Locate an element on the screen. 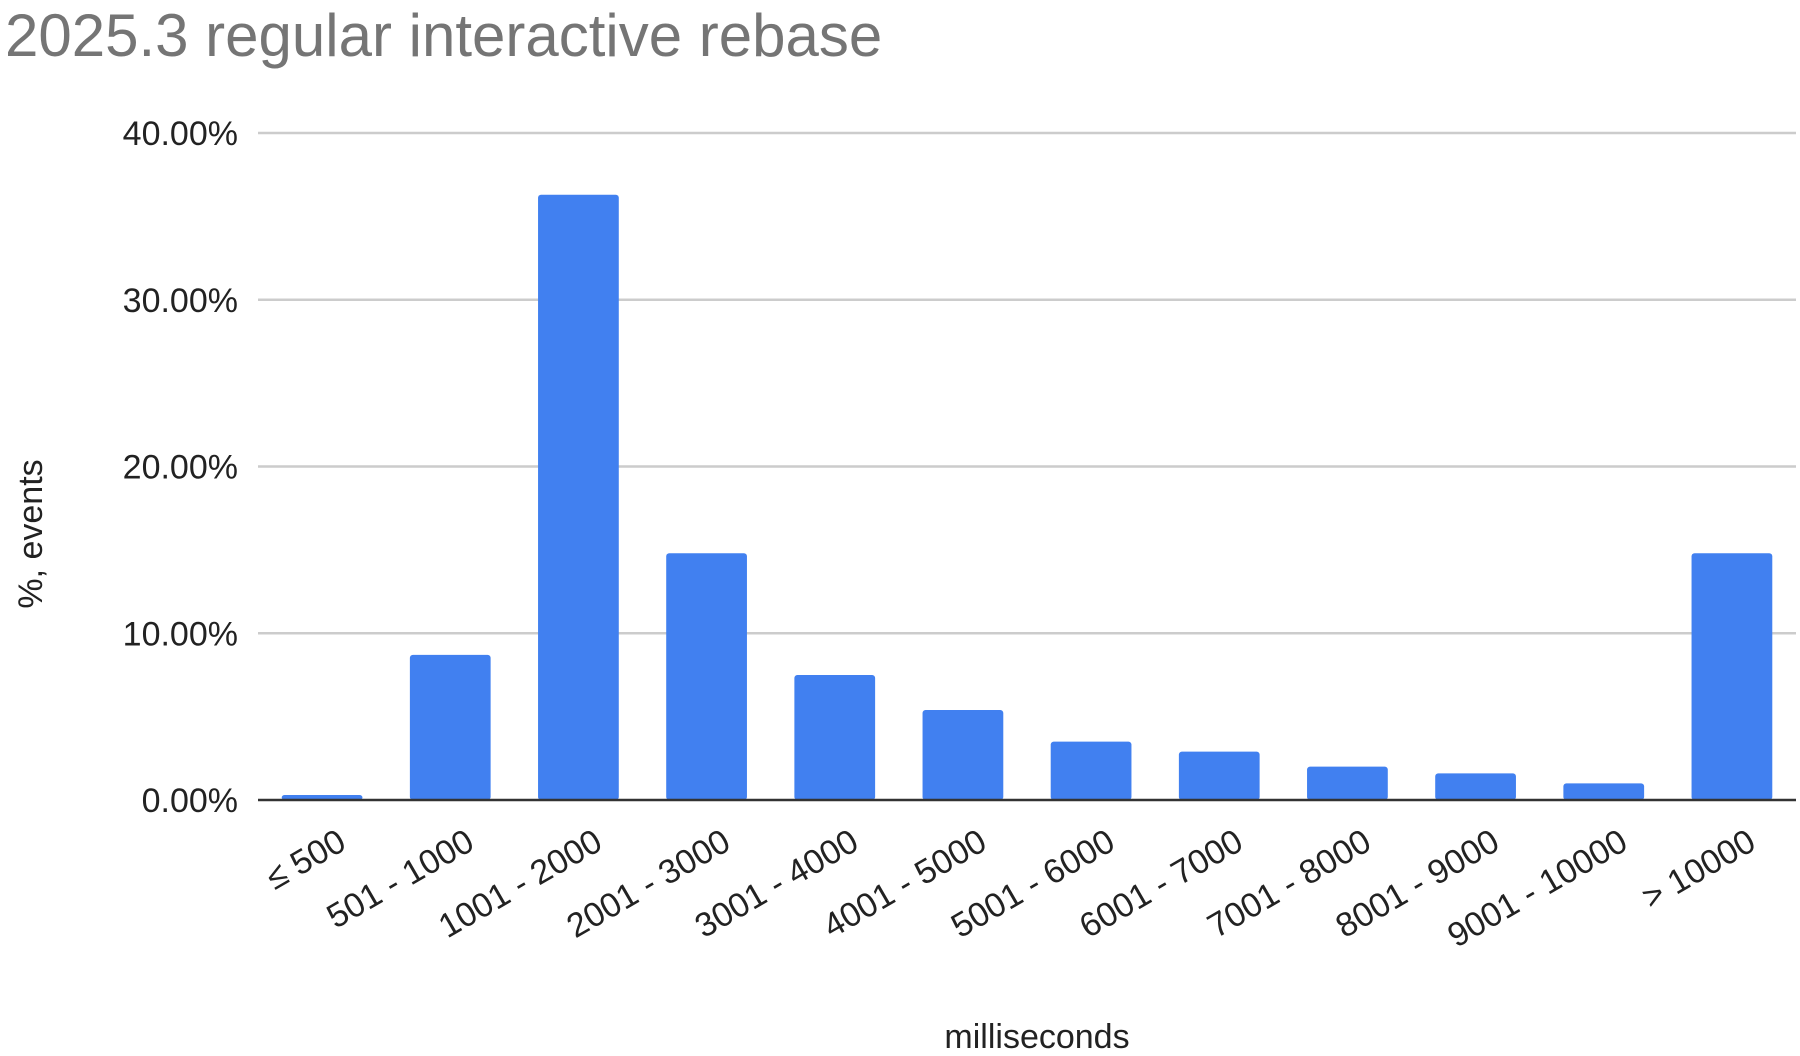 The height and width of the screenshot is (1056, 1800). y-tick-label: 30.00% is located at coordinates (180, 301).